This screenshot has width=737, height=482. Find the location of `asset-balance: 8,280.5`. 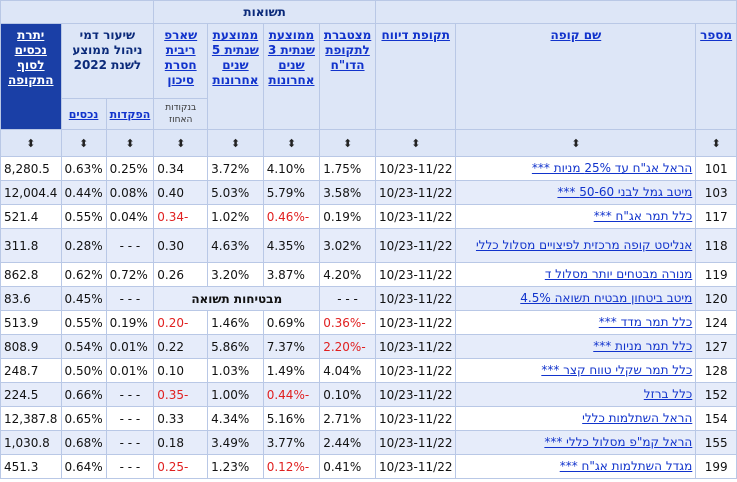

asset-balance: 8,280.5 is located at coordinates (31, 168).